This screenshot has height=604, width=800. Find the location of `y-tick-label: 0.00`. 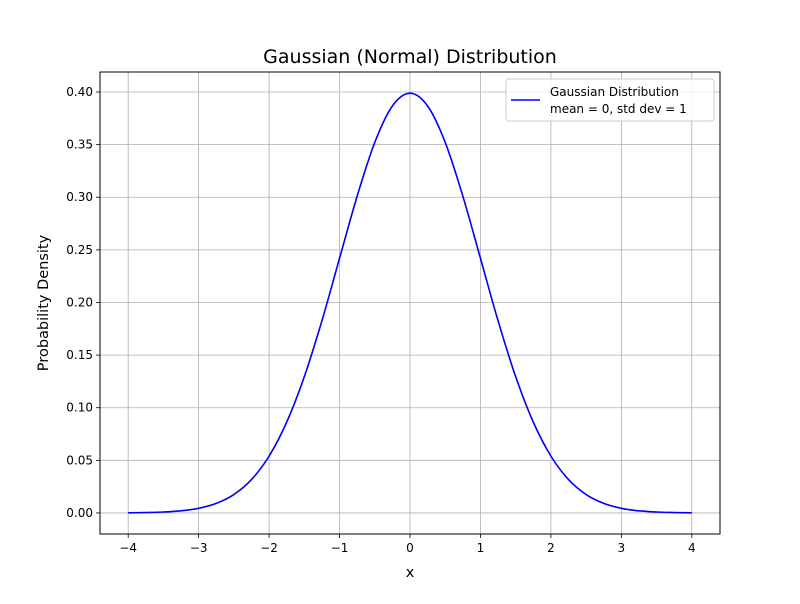

y-tick-label: 0.00 is located at coordinates (79, 513).